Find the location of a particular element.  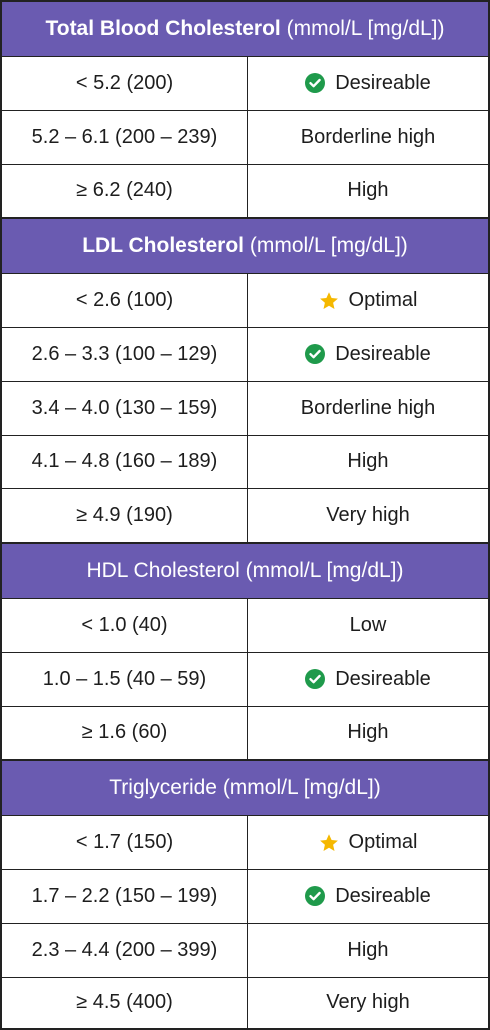

range-cell: 3.4 – 4.0 (130 – 159) is located at coordinates (125, 408).